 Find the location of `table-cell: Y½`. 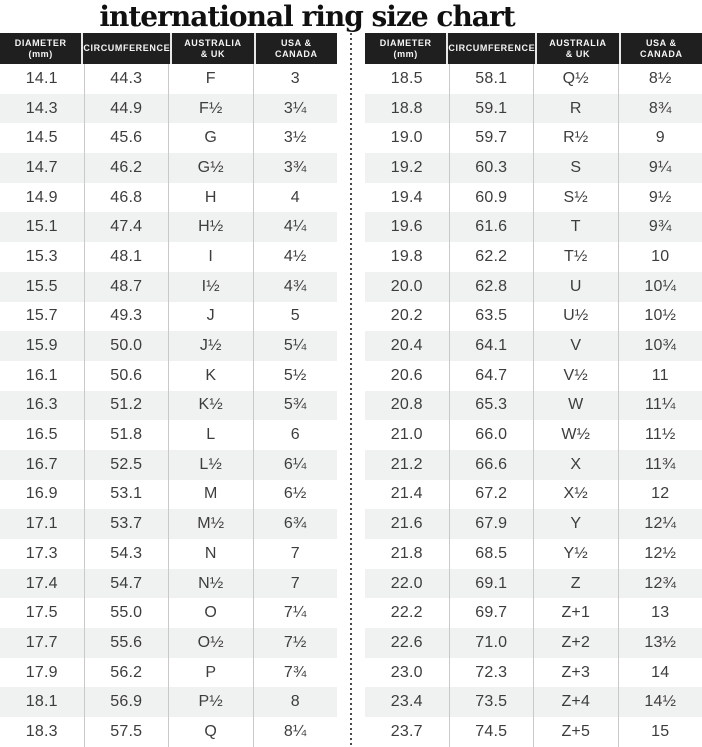

table-cell: Y½ is located at coordinates (576, 554).